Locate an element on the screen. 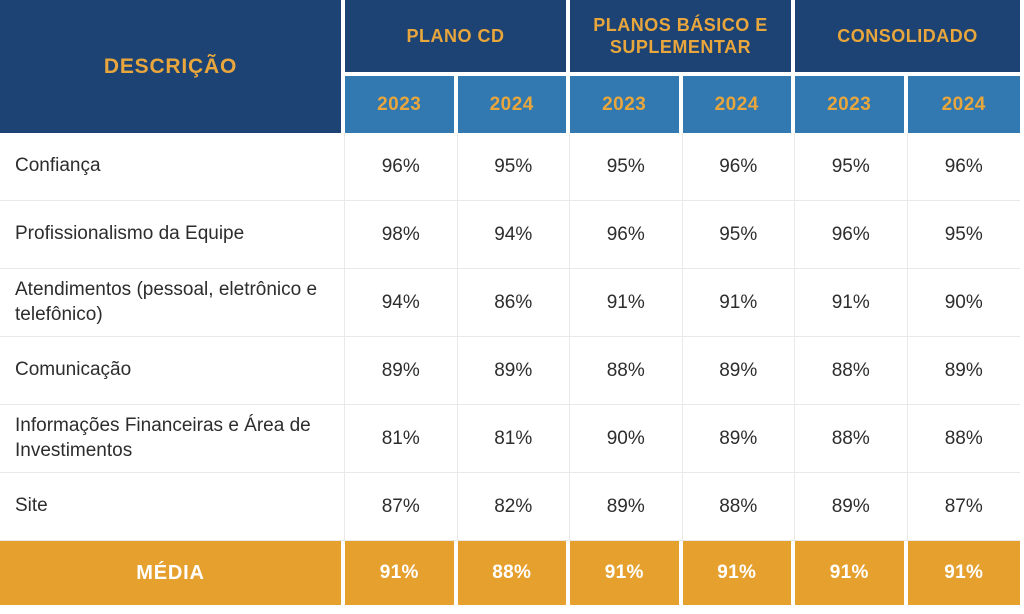 Image resolution: width=1024 pixels, height=614 pixels. group-header-planos-basico-suplementar: PLANOS BÁSICO E SUPLEMENTAR is located at coordinates (682, 38).